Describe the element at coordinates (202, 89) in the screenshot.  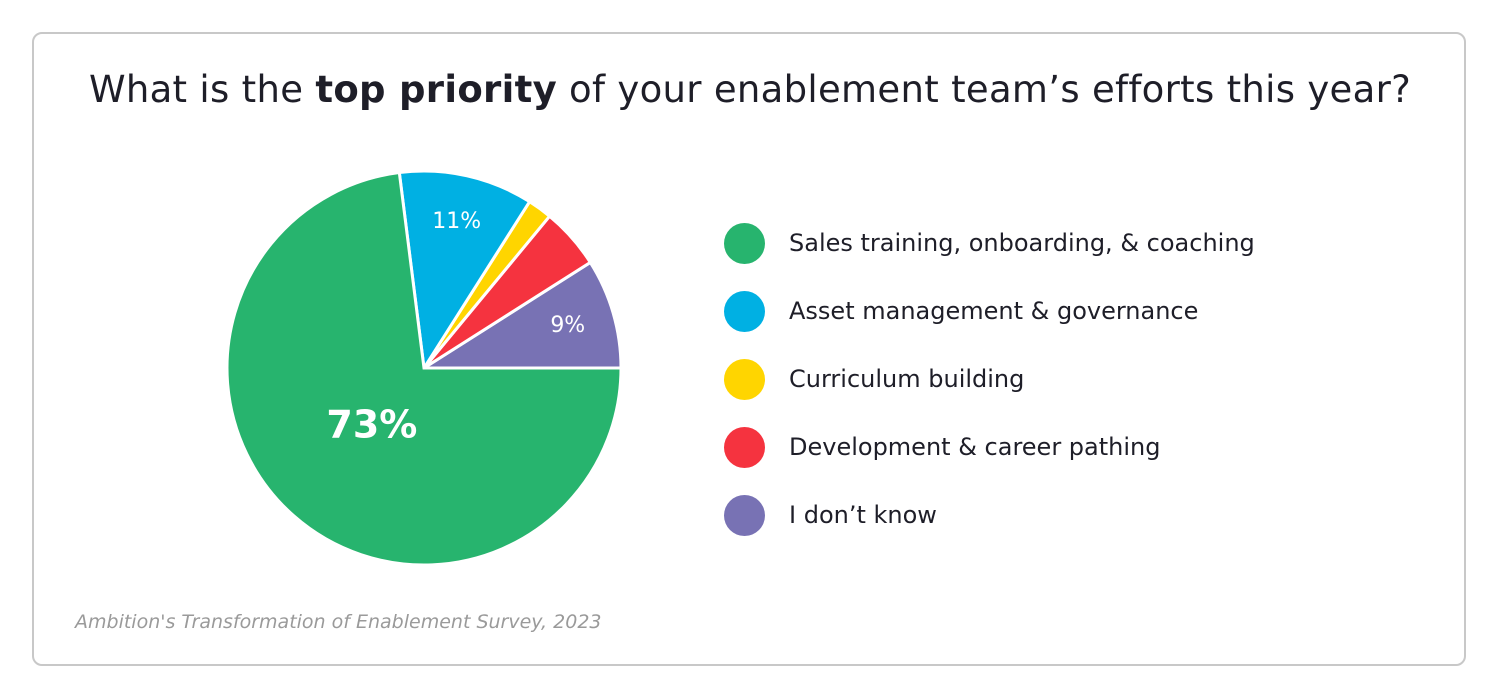
I see `title-pre: What is the` at that location.